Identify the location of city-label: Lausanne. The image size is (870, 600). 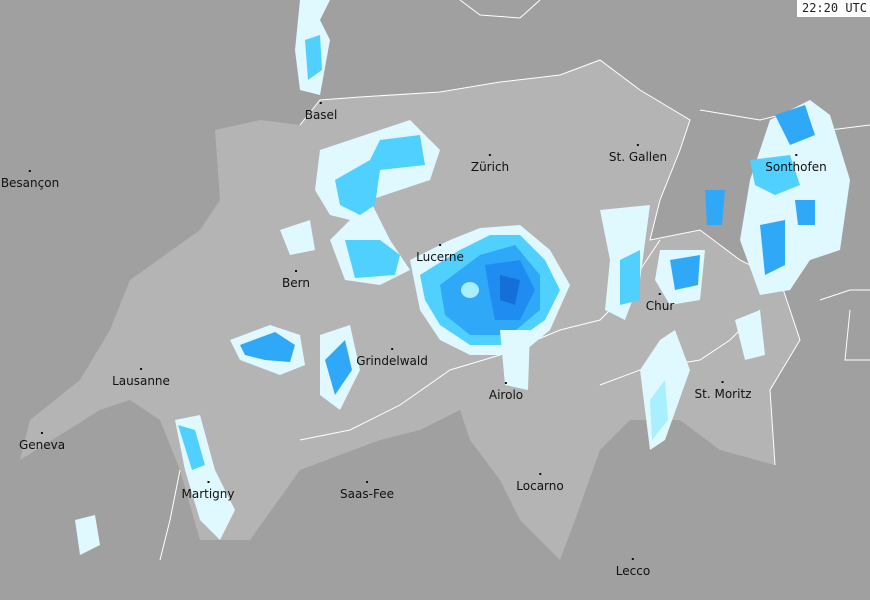
(141, 381).